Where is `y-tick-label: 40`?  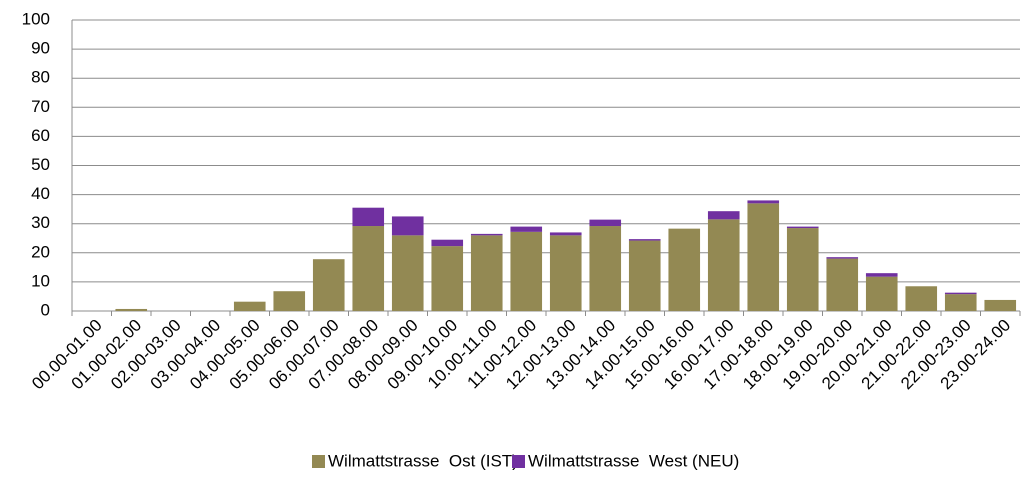 y-tick-label: 40 is located at coordinates (40, 193).